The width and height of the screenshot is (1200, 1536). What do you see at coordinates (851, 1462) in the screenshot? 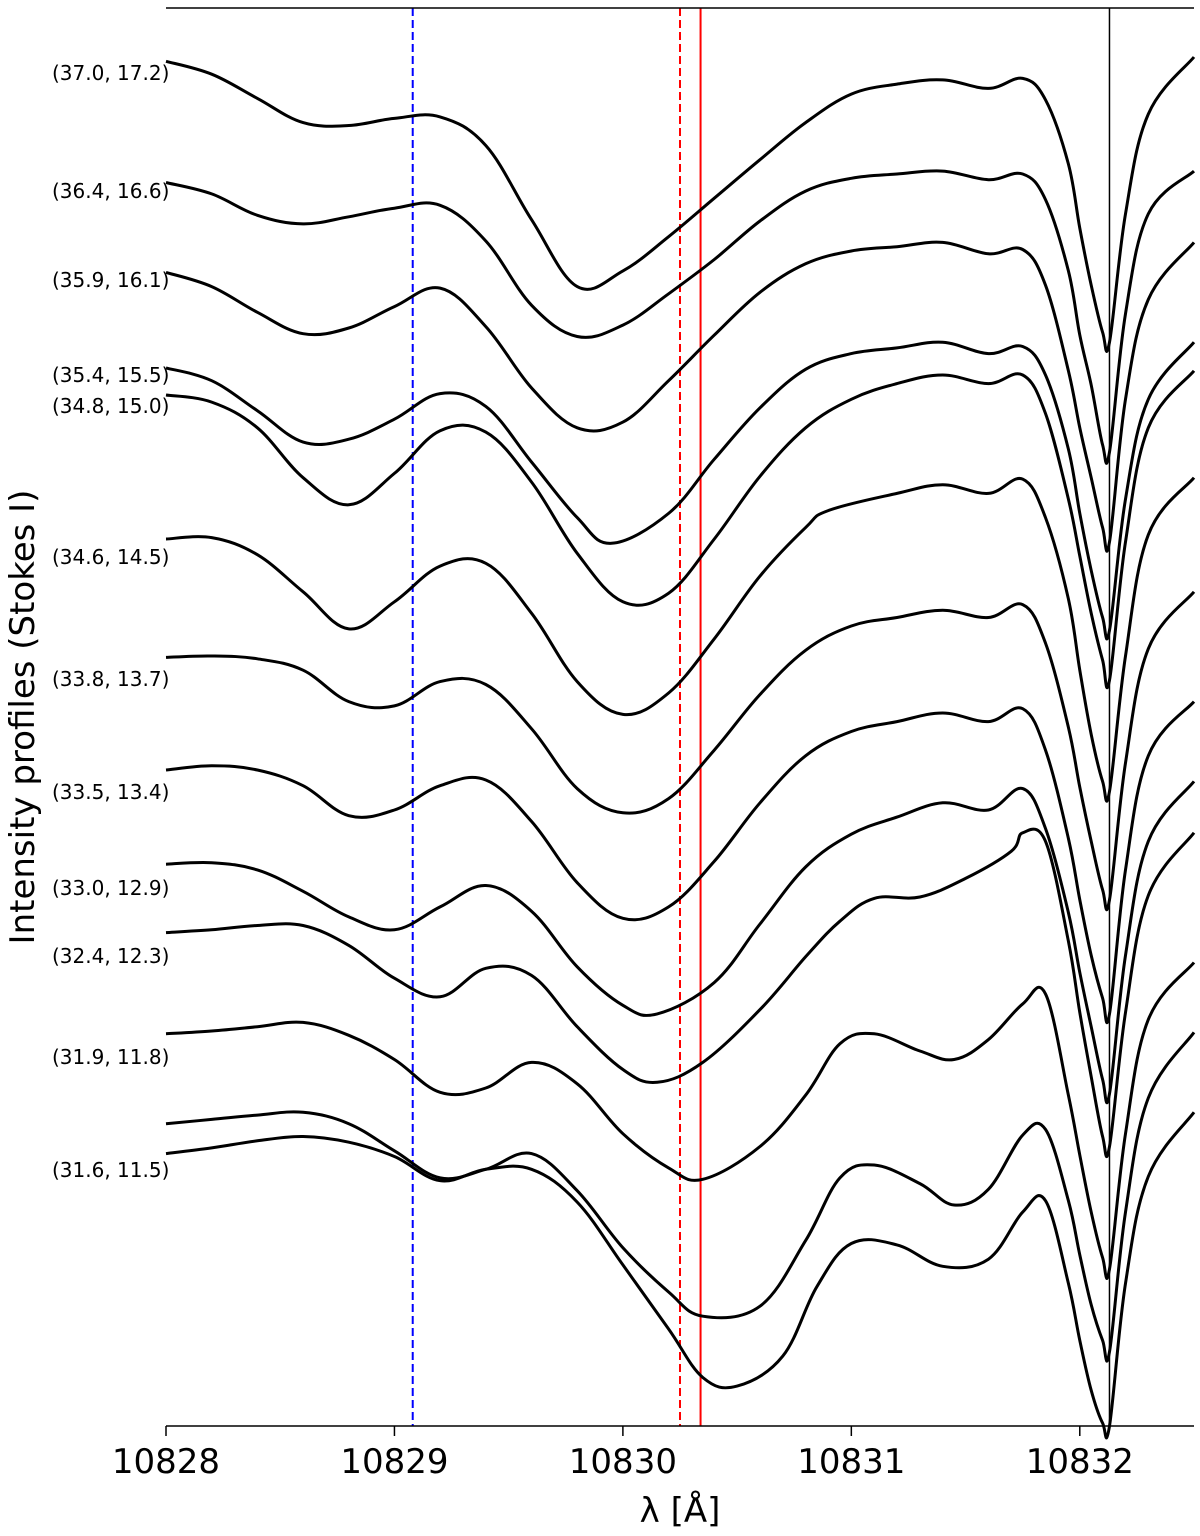
I see `x-tick-label-10831: 10831` at bounding box center [851, 1462].